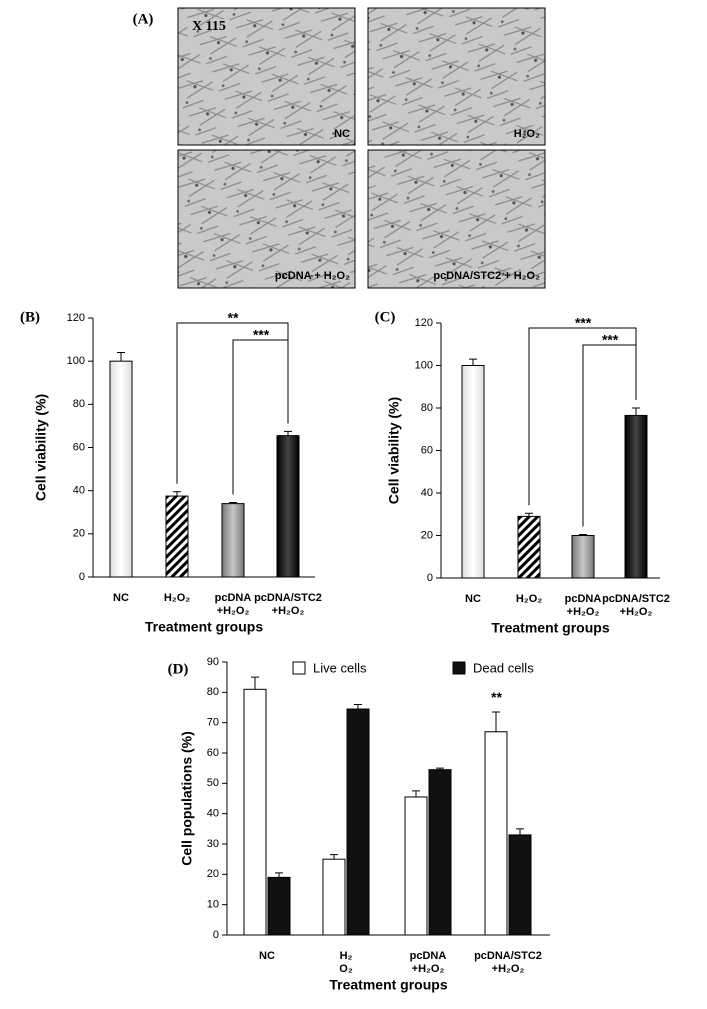 This screenshot has height=1009, width=707. I want to click on x-tick-label: O₂, so click(346, 969).